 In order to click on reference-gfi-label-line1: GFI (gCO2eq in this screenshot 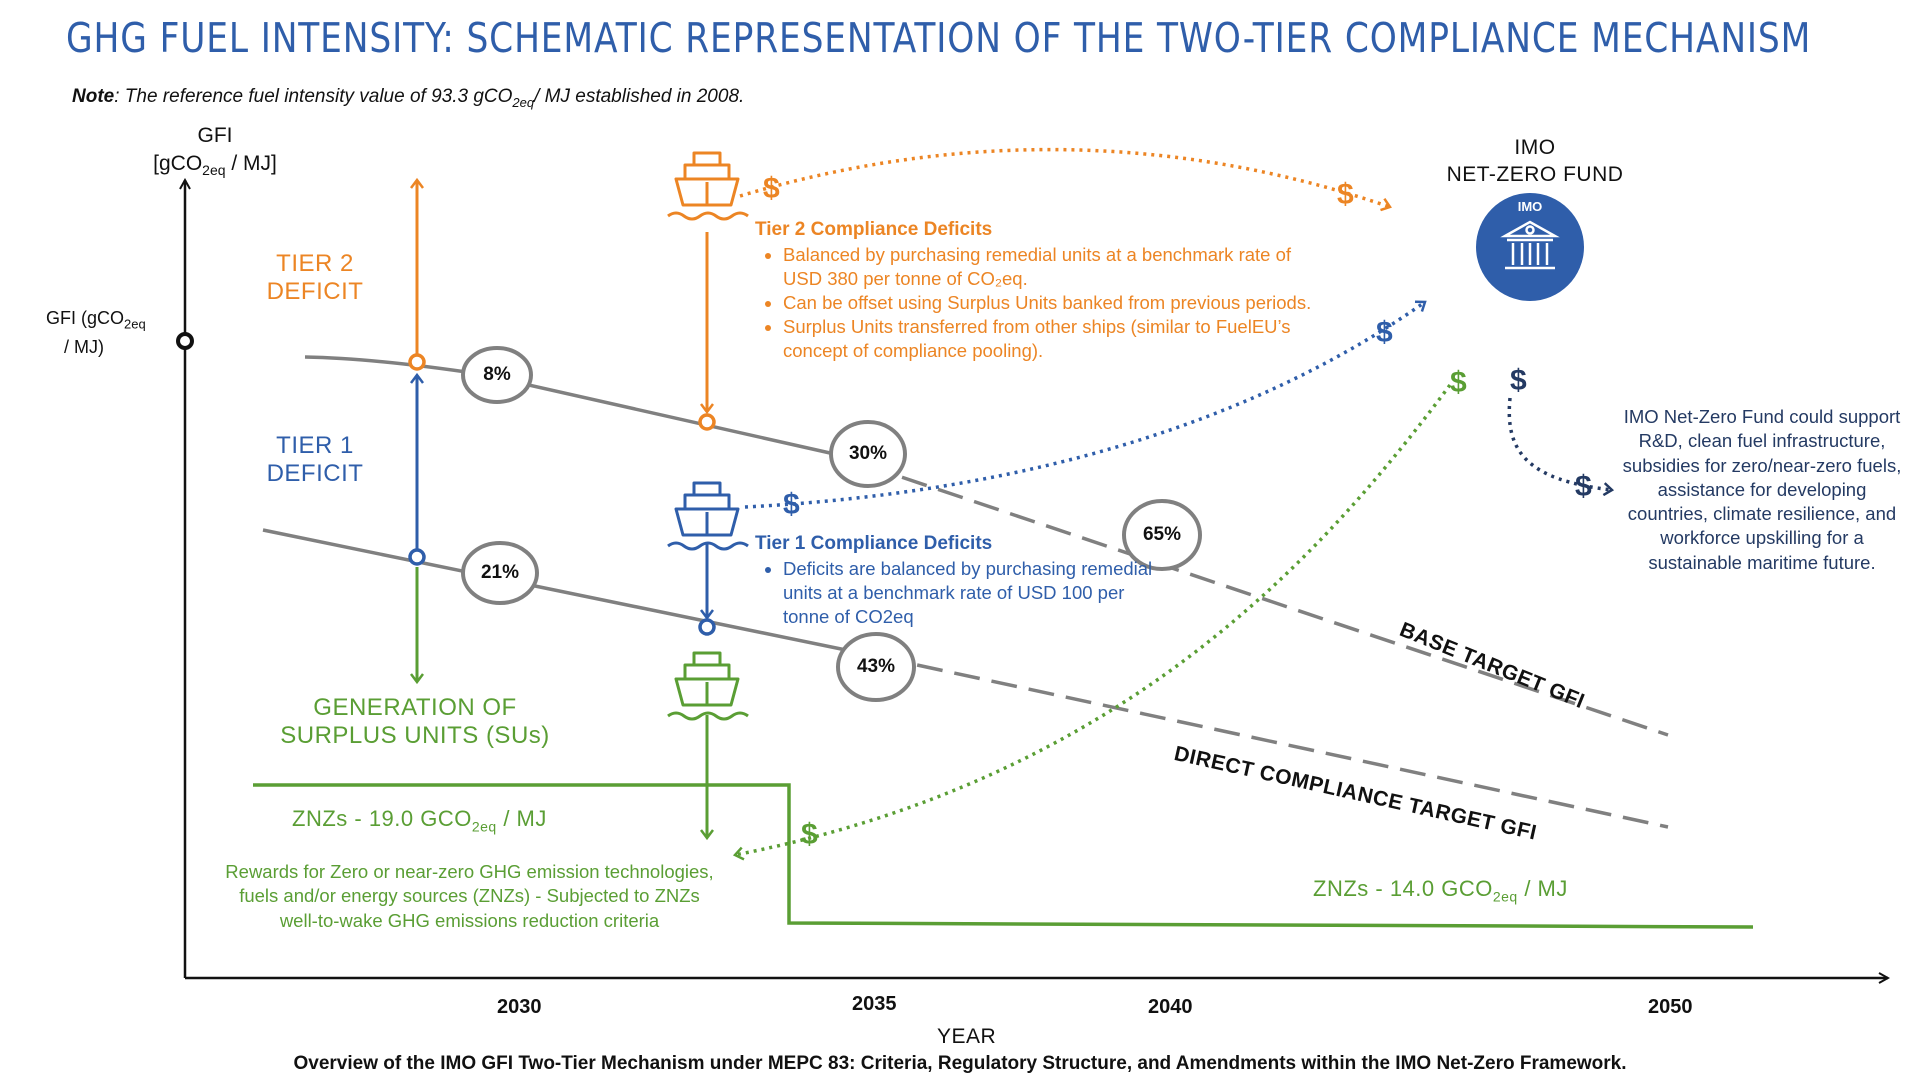, I will do `click(96, 321)`.